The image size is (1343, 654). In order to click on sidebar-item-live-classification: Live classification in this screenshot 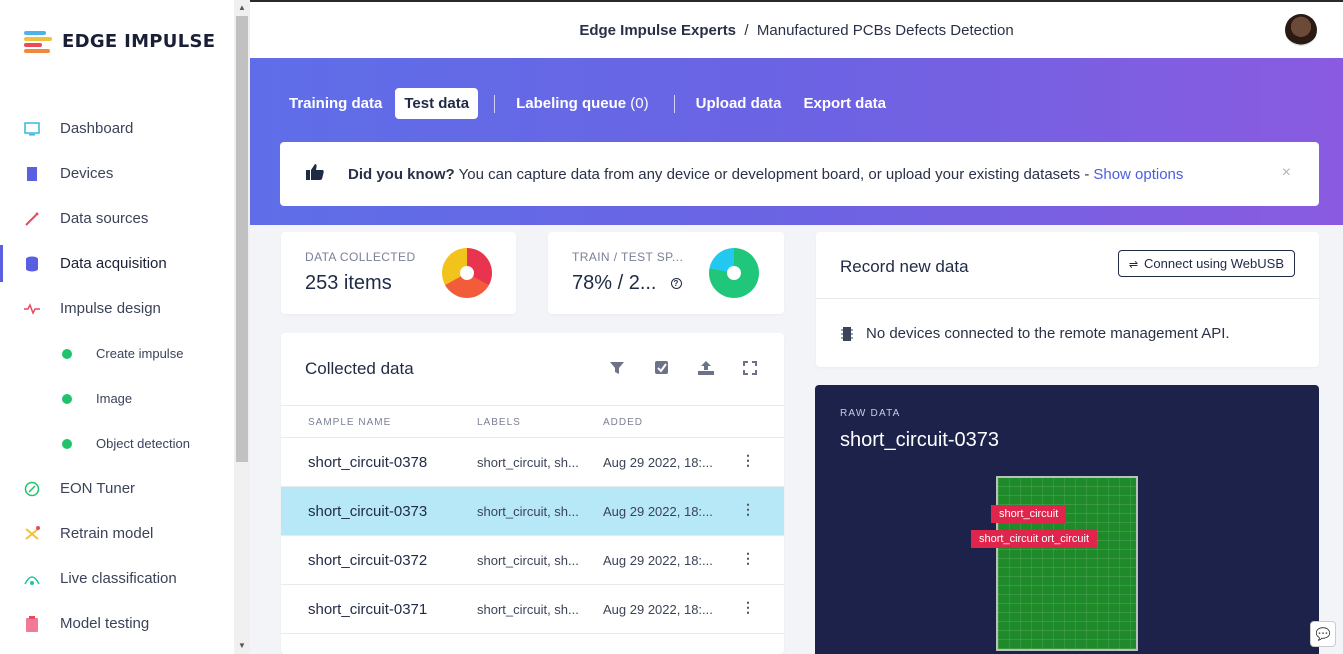, I will do `click(117, 578)`.